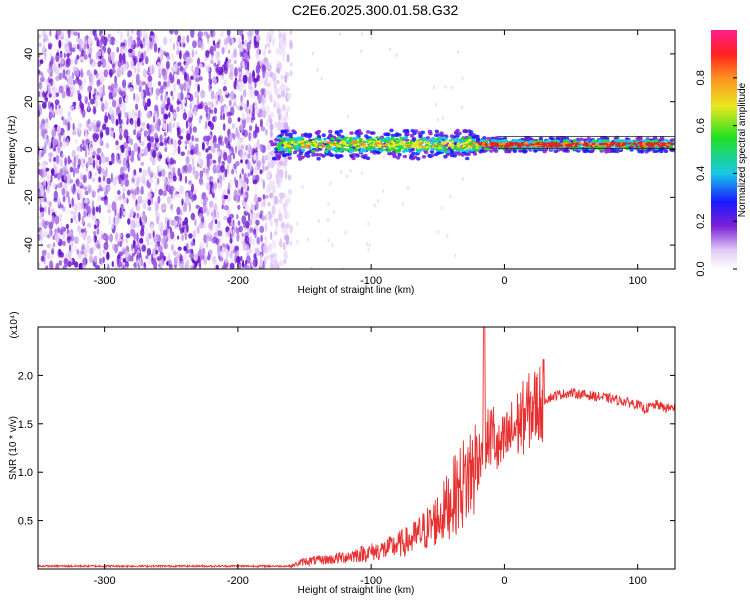 The width and height of the screenshot is (750, 600). Describe the element at coordinates (14, 324) in the screenshot. I see `snr-y-multiplier: (x10⁴)` at that location.